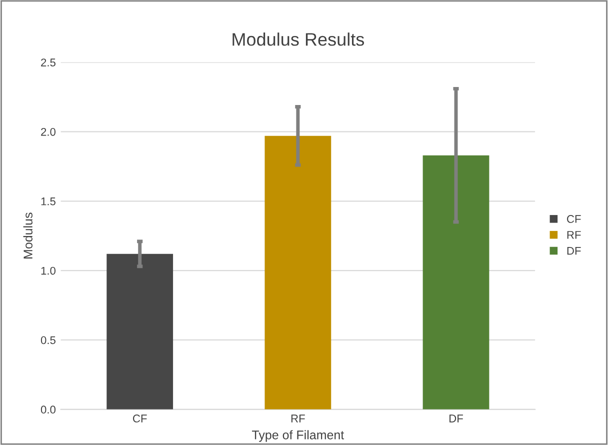 The image size is (608, 445). Describe the element at coordinates (456, 418) in the screenshot. I see `x-tick-label: DF` at that location.